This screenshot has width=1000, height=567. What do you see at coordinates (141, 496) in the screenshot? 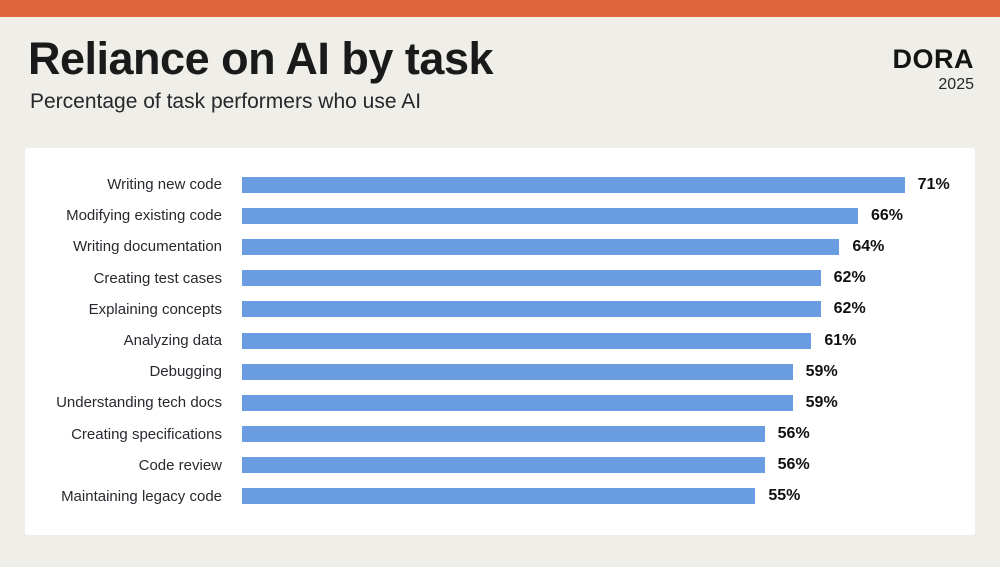
I see `bar-label: Maintaining legacy code` at bounding box center [141, 496].